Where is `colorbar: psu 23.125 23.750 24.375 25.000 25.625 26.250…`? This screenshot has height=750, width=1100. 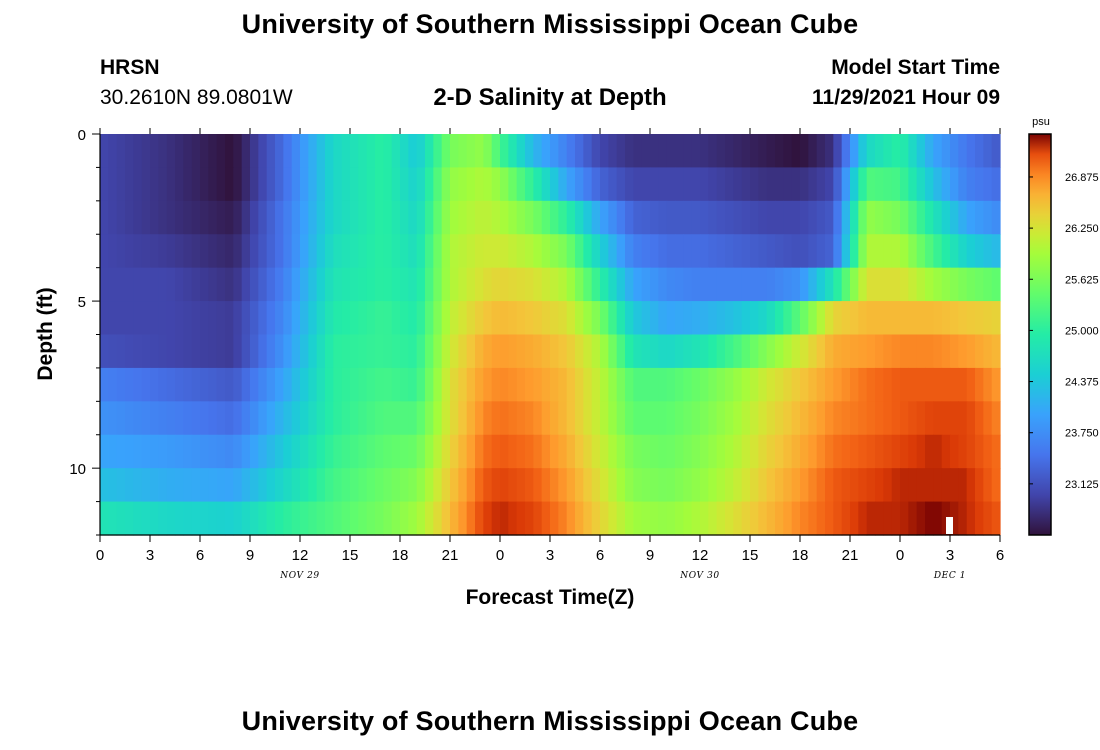 colorbar: psu 23.125 23.750 24.375 25.000 25.625 26.250… is located at coordinates (1063, 326).